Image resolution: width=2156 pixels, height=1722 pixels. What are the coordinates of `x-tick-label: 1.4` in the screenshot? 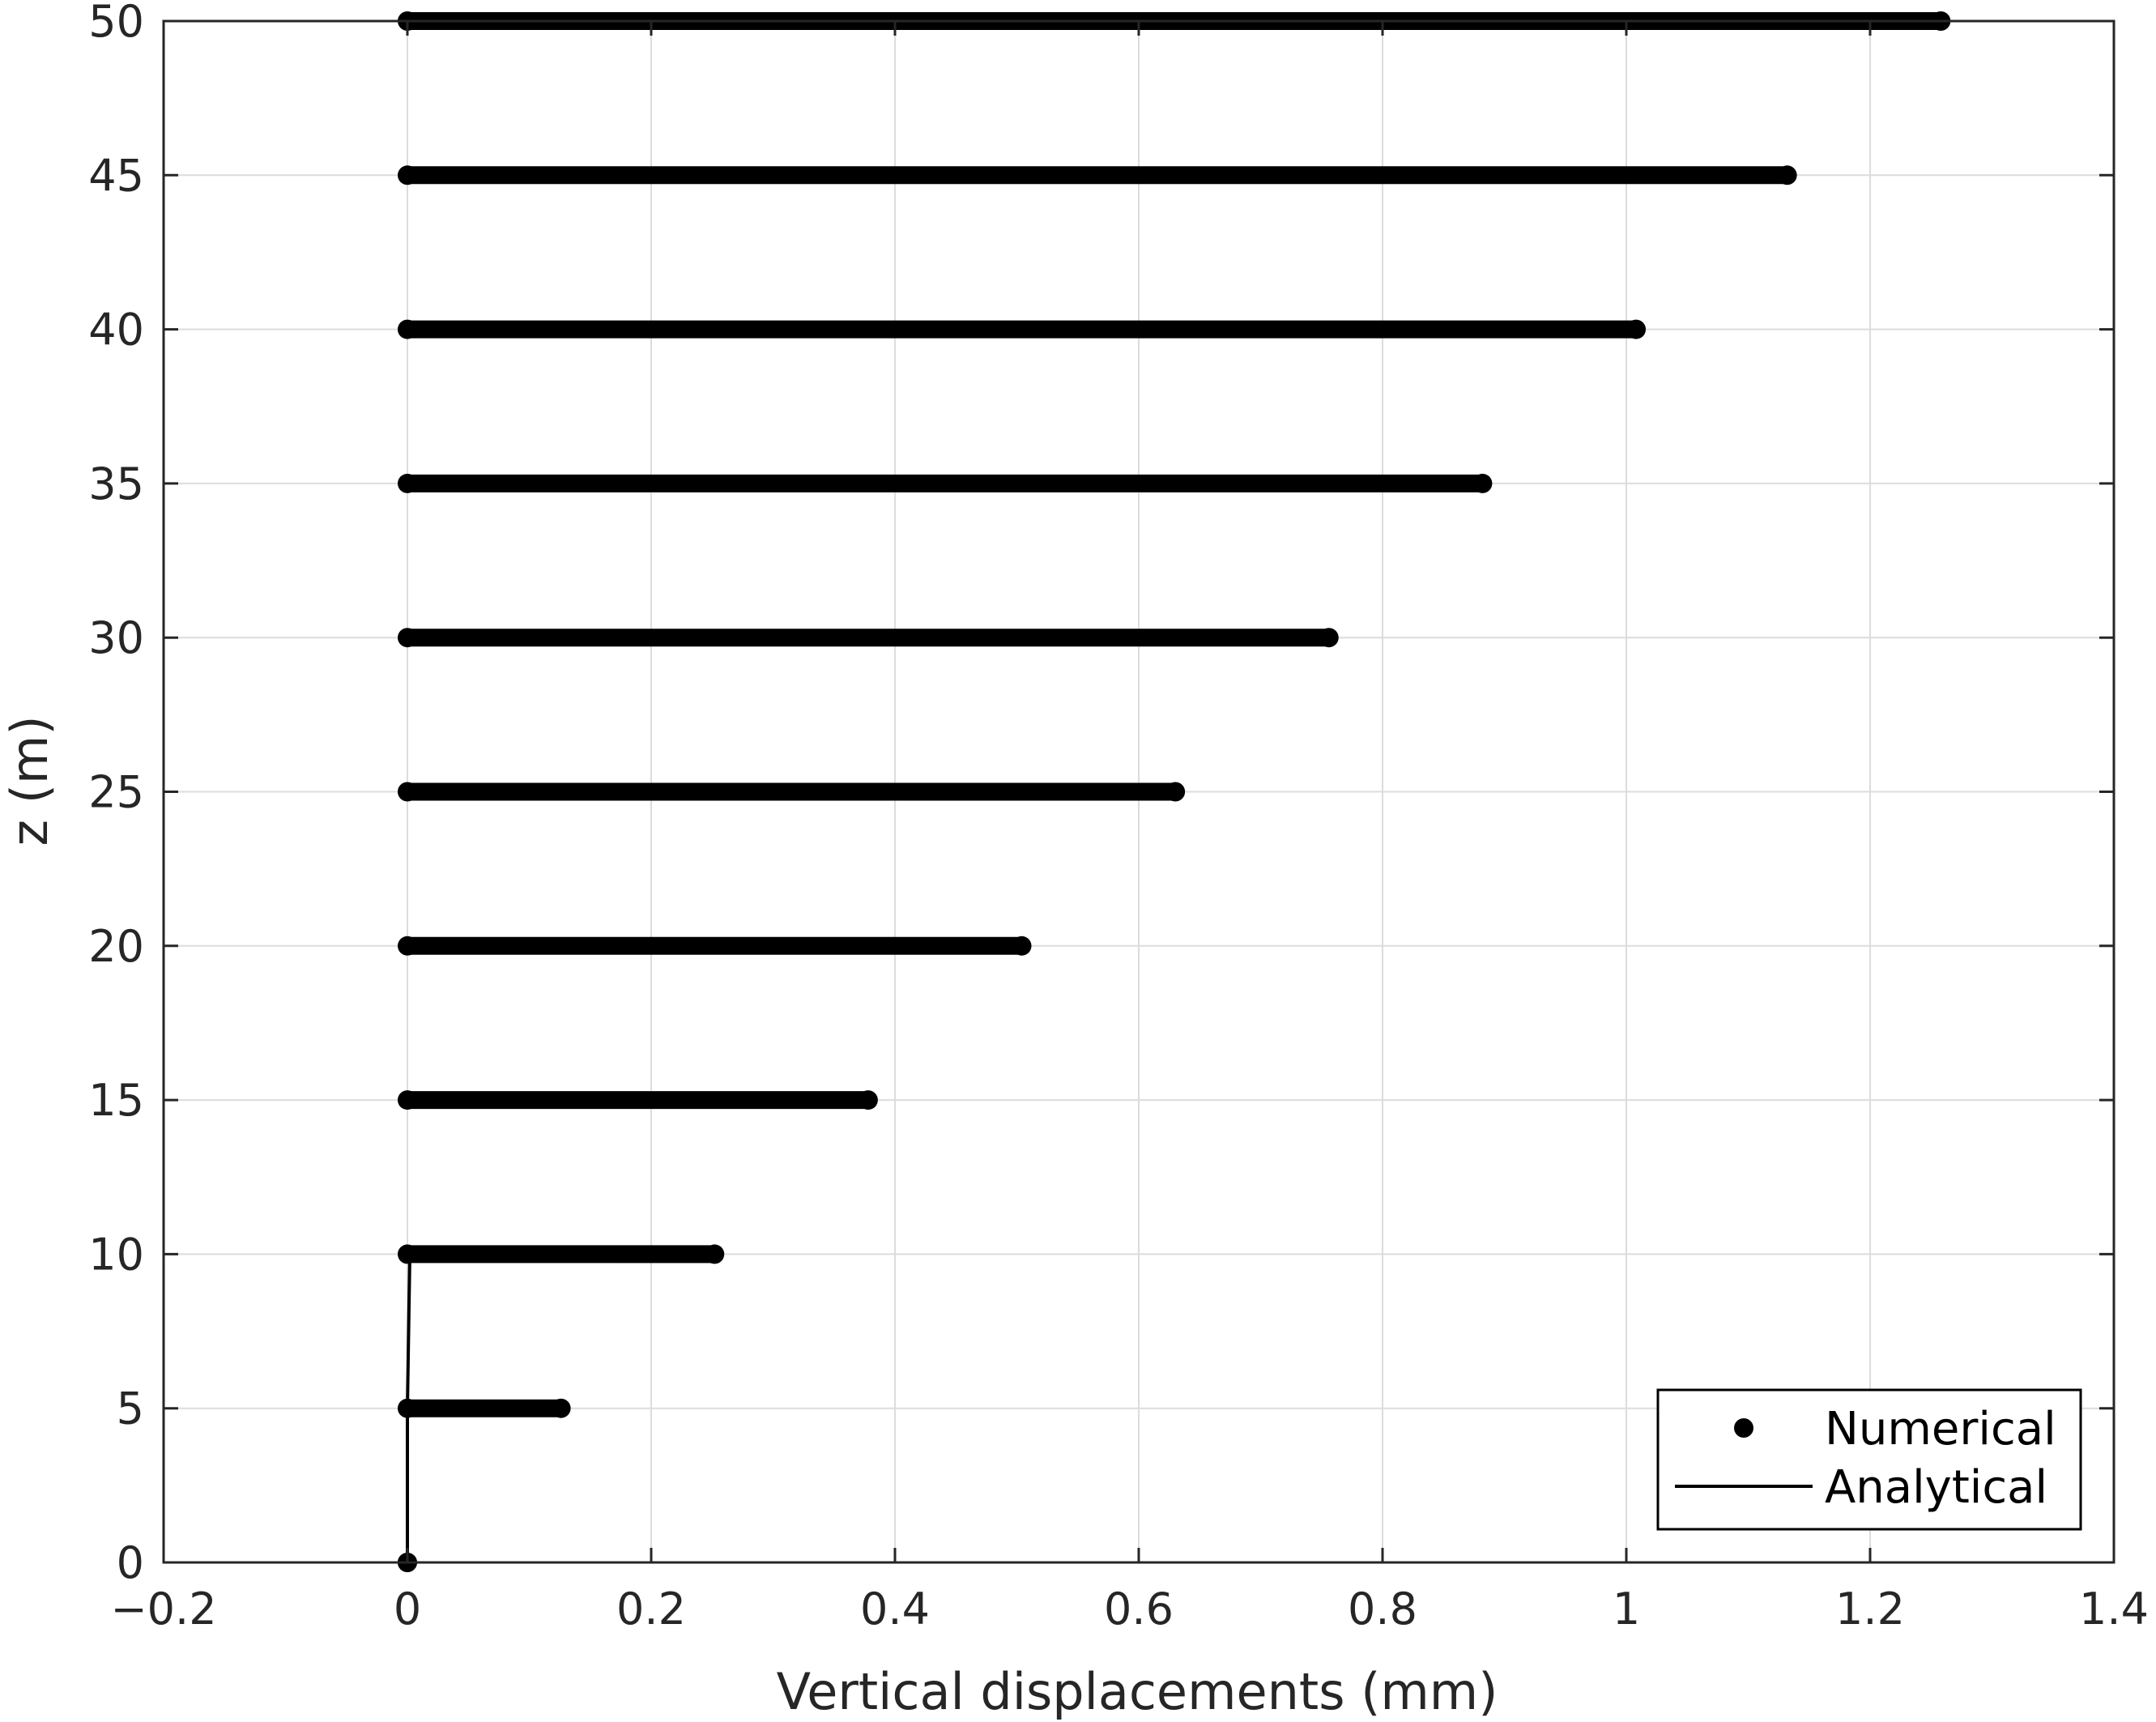 It's located at (2114, 1609).